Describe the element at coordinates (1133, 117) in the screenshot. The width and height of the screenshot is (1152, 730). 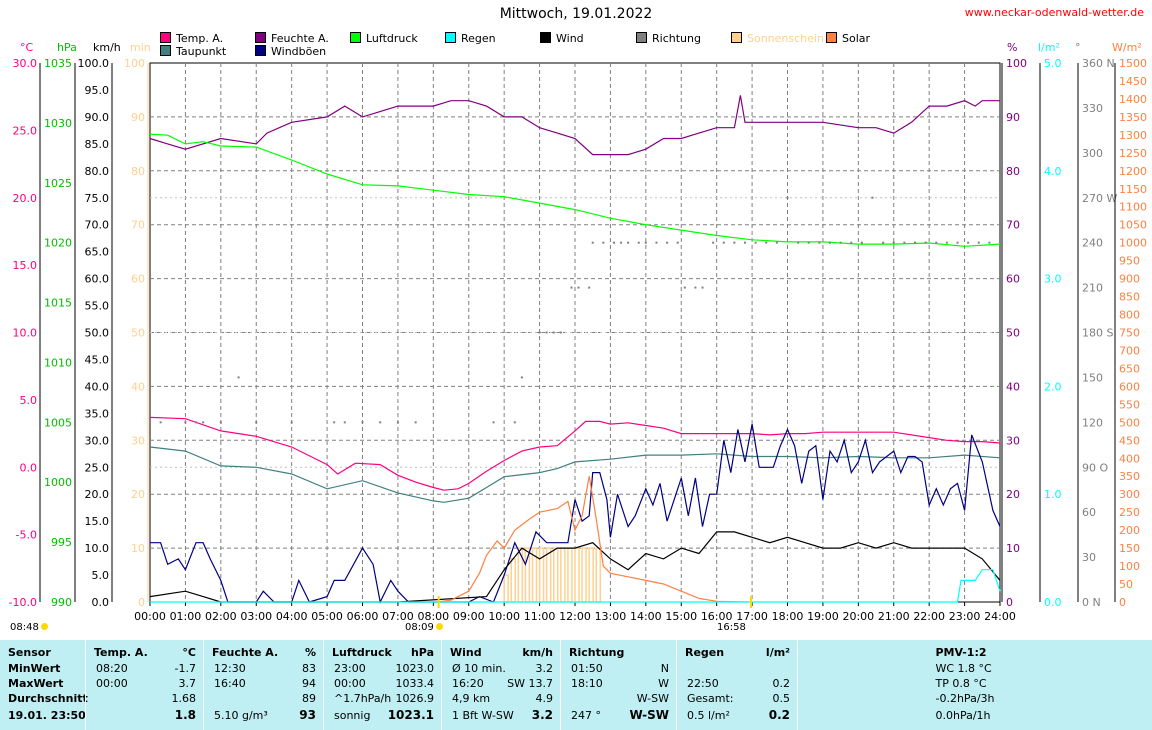
I see `y-tick-label: 1350` at that location.